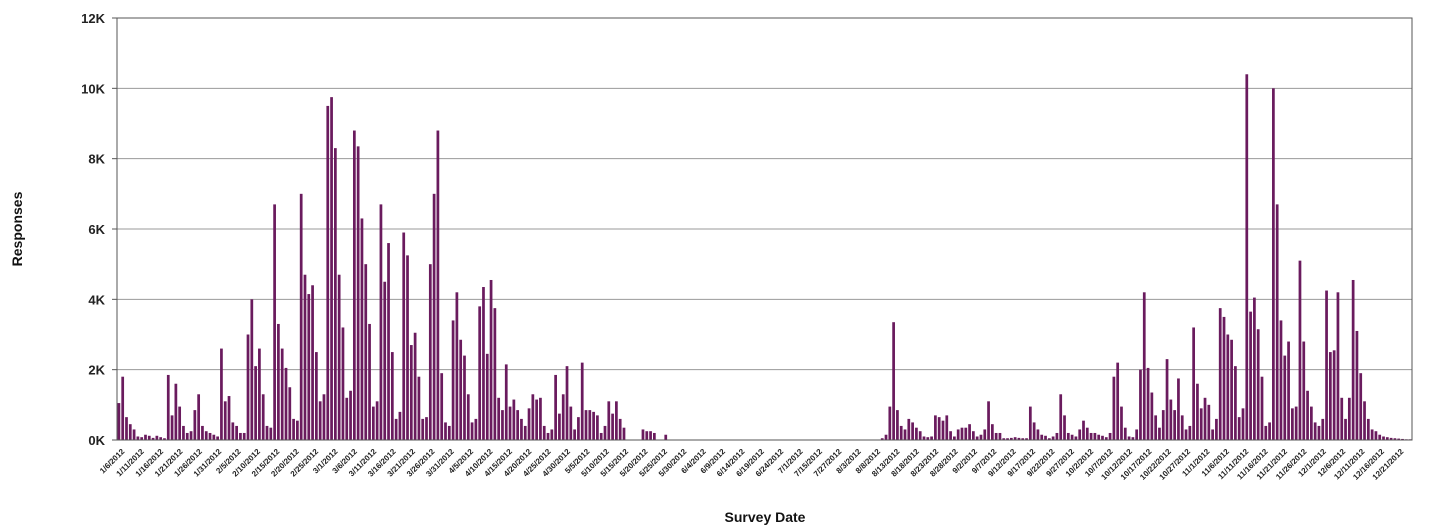  What do you see at coordinates (96, 370) in the screenshot?
I see `y-tick-label: 2K` at bounding box center [96, 370].